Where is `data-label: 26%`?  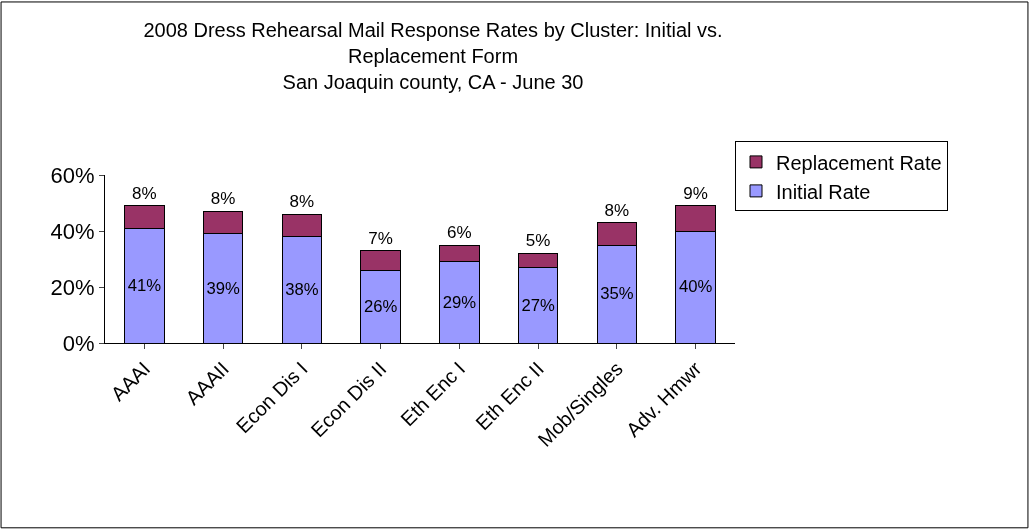
data-label: 26% is located at coordinates (380, 306).